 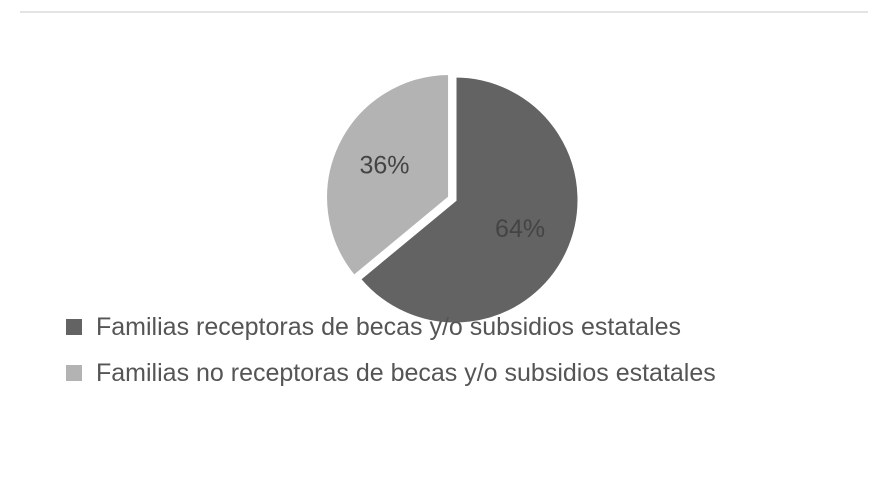 What do you see at coordinates (520, 229) in the screenshot?
I see `data-label: 64%` at bounding box center [520, 229].